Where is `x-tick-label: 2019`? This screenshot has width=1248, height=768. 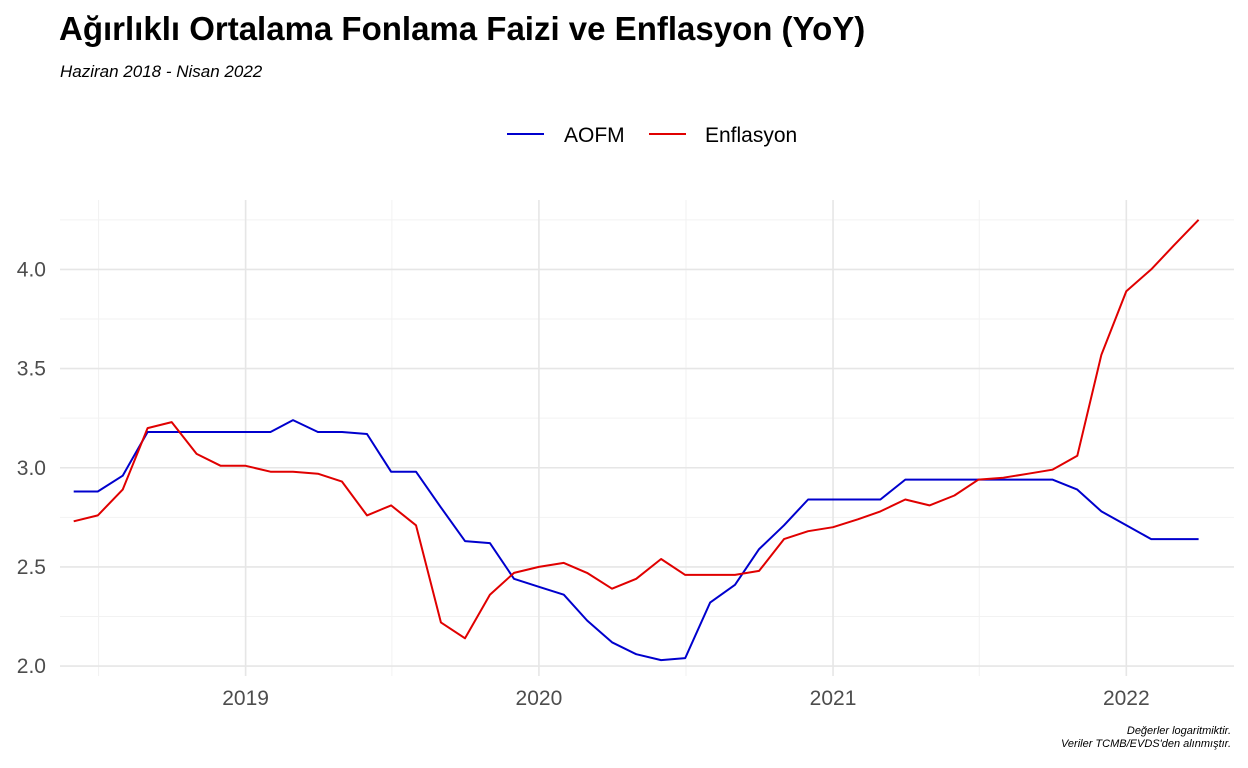
x-tick-label: 2019 is located at coordinates (245, 698).